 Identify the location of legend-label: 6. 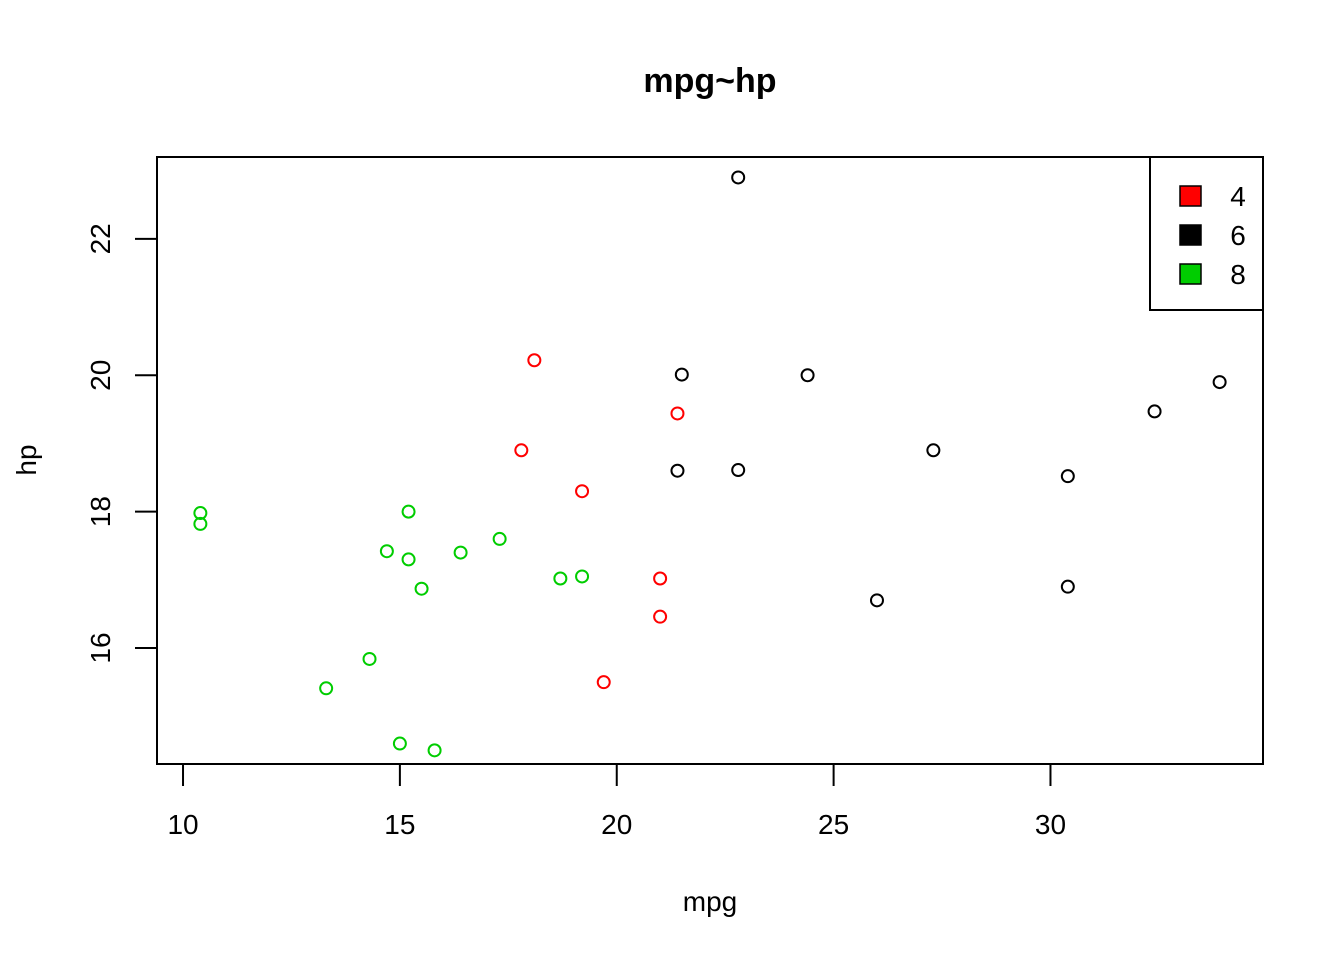
(1238, 235).